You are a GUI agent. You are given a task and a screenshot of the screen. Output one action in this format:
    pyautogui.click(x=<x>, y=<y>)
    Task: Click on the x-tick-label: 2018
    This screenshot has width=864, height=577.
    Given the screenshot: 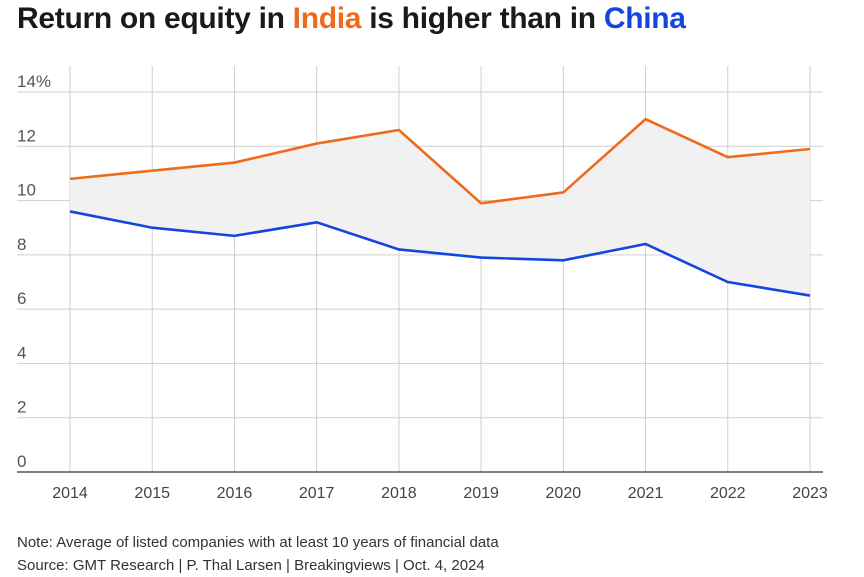 What is the action you would take?
    pyautogui.click(x=399, y=493)
    